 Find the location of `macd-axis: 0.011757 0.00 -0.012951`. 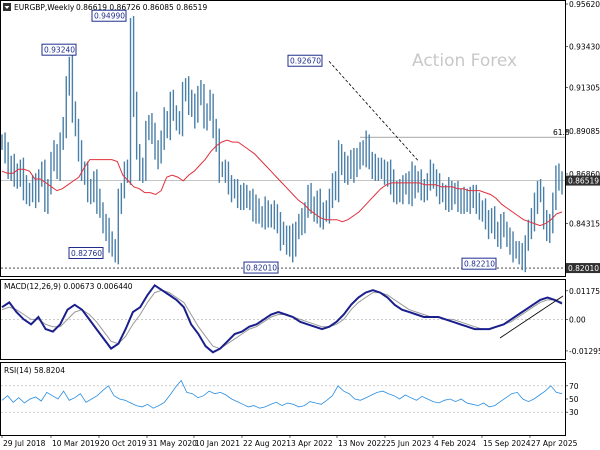

macd-axis: 0.011757 0.00 -0.012951 is located at coordinates (582, 321).